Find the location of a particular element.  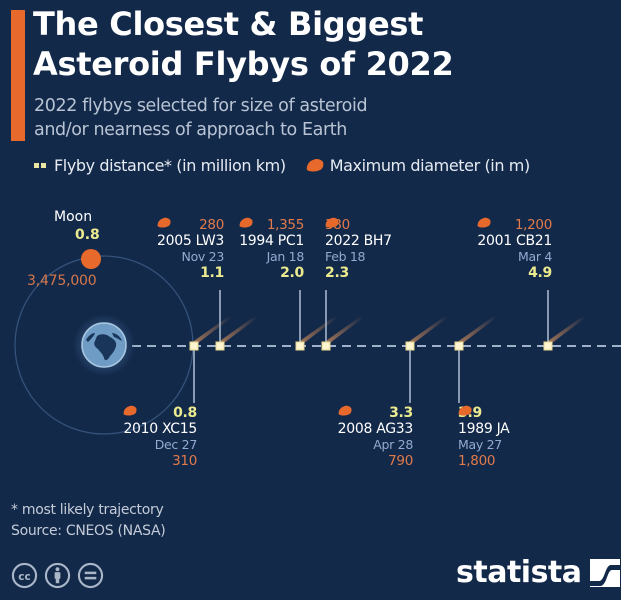

asteroid-name: 2008 AG33 is located at coordinates (375, 429).